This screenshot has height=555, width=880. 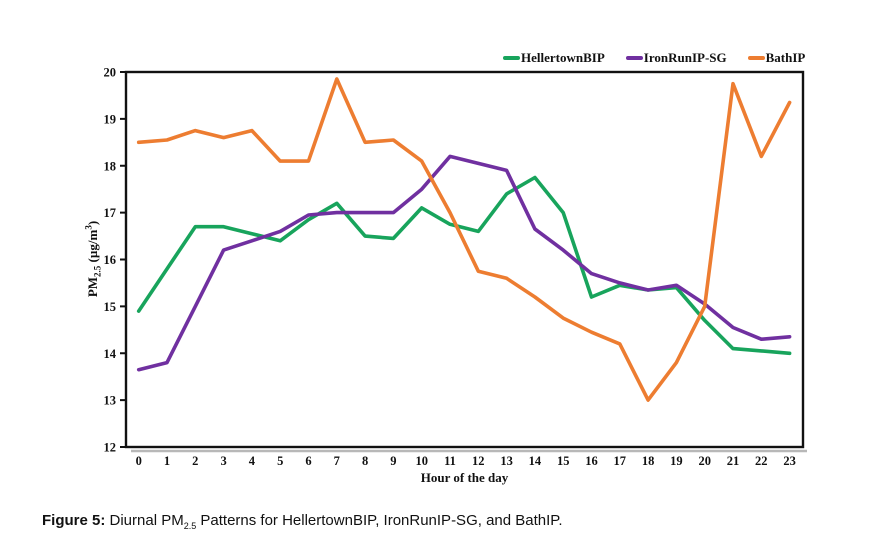 I want to click on y-tick-label: 15, so click(x=110, y=307).